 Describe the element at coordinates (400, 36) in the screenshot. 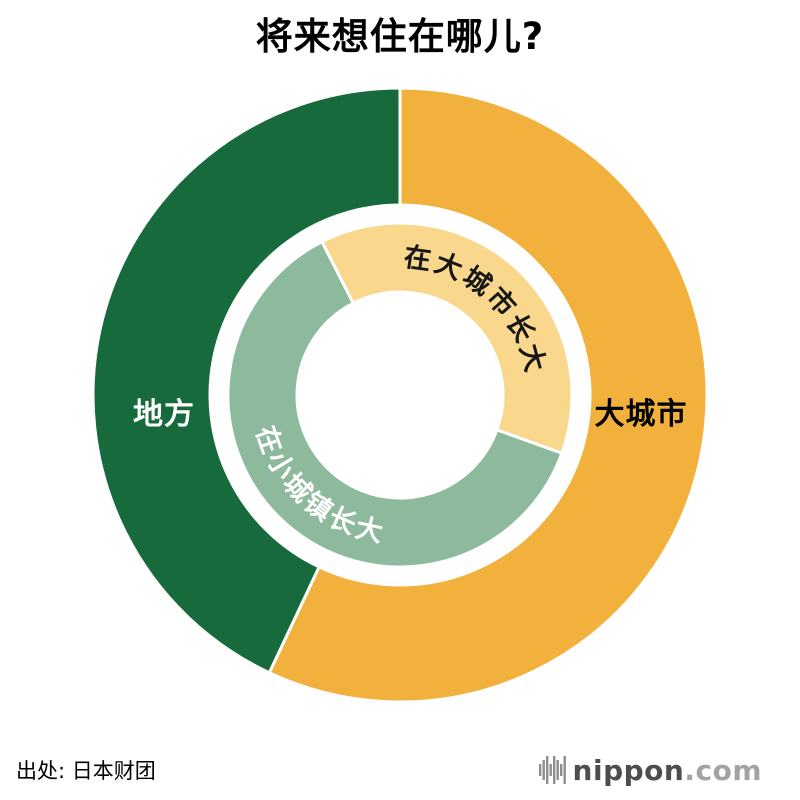

I see `chart-title: 将来想住在哪儿?` at that location.